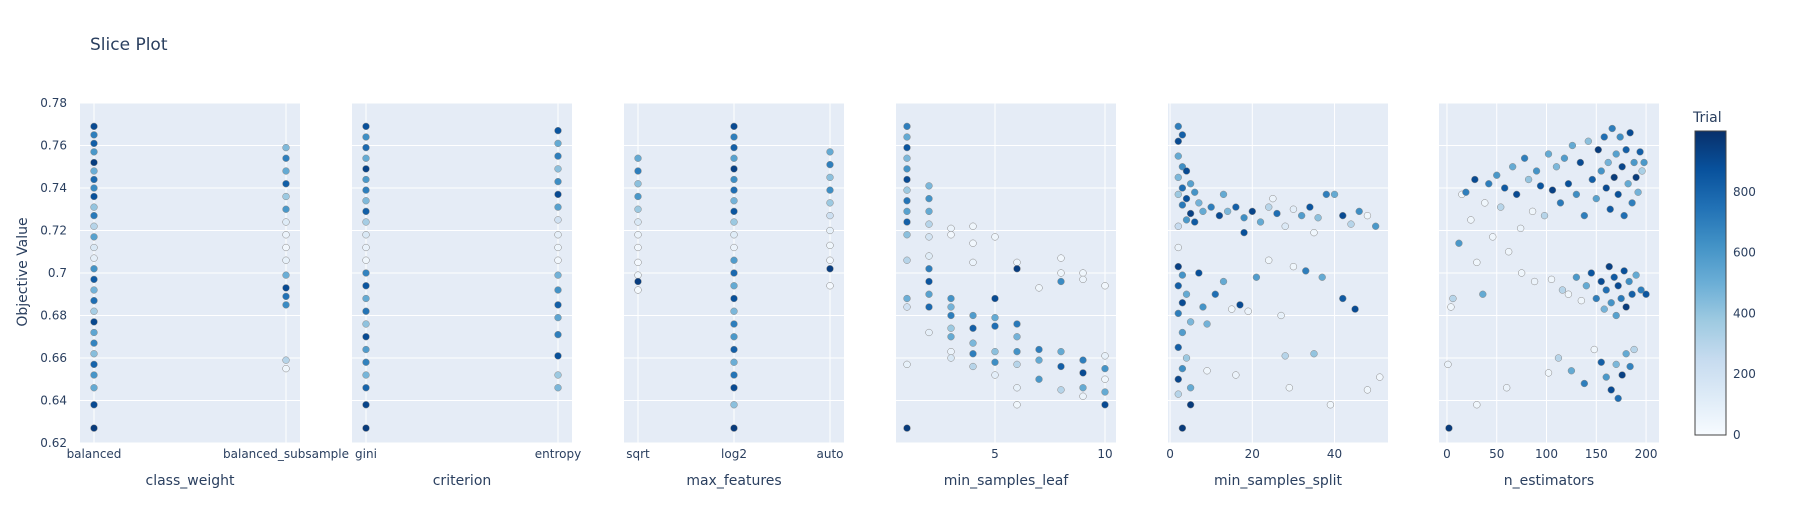 The image size is (1800, 525). What do you see at coordinates (53, 103) in the screenshot?
I see `y-tick-label: 0.78` at bounding box center [53, 103].